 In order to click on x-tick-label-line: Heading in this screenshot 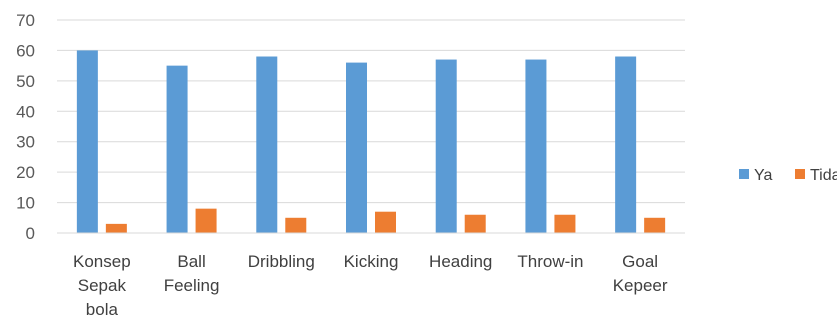, I will do `click(460, 261)`.